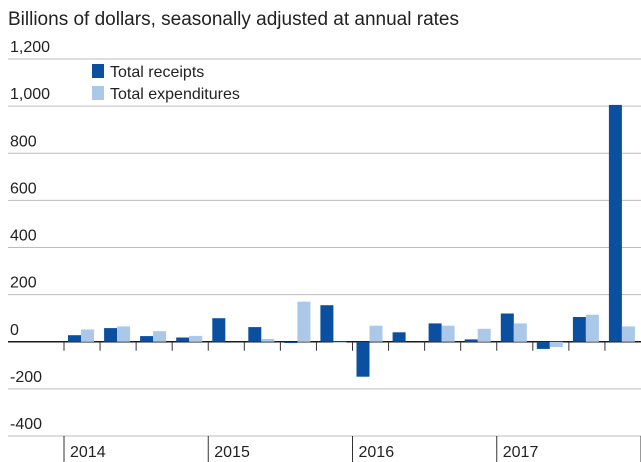  I want to click on y-tick-label: 1,000, so click(30, 94).